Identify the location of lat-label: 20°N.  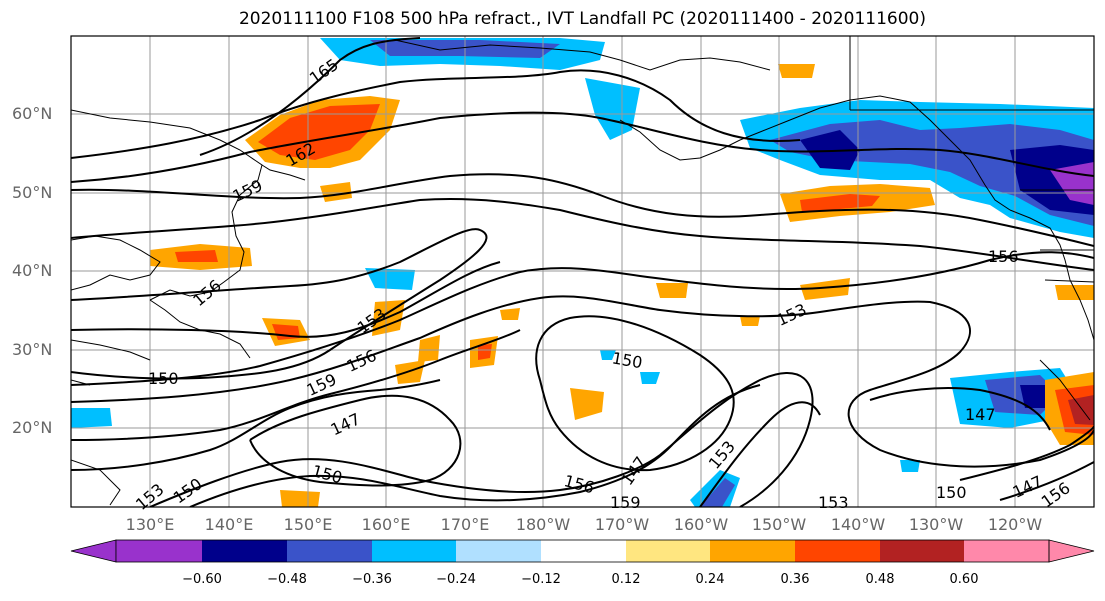
(32, 427).